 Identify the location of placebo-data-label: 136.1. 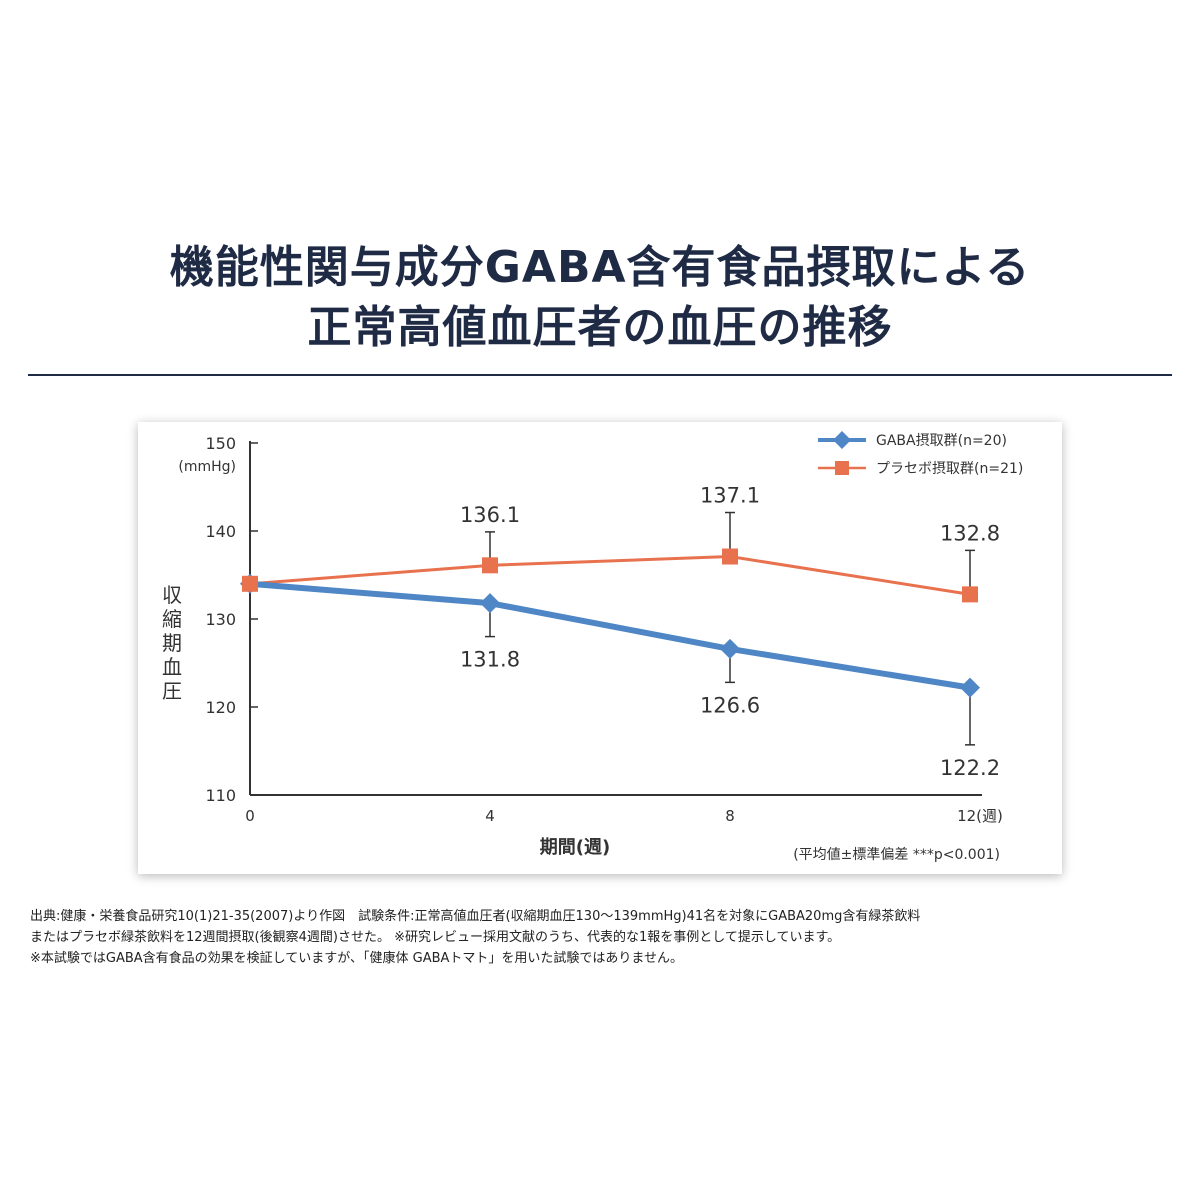
(490, 515).